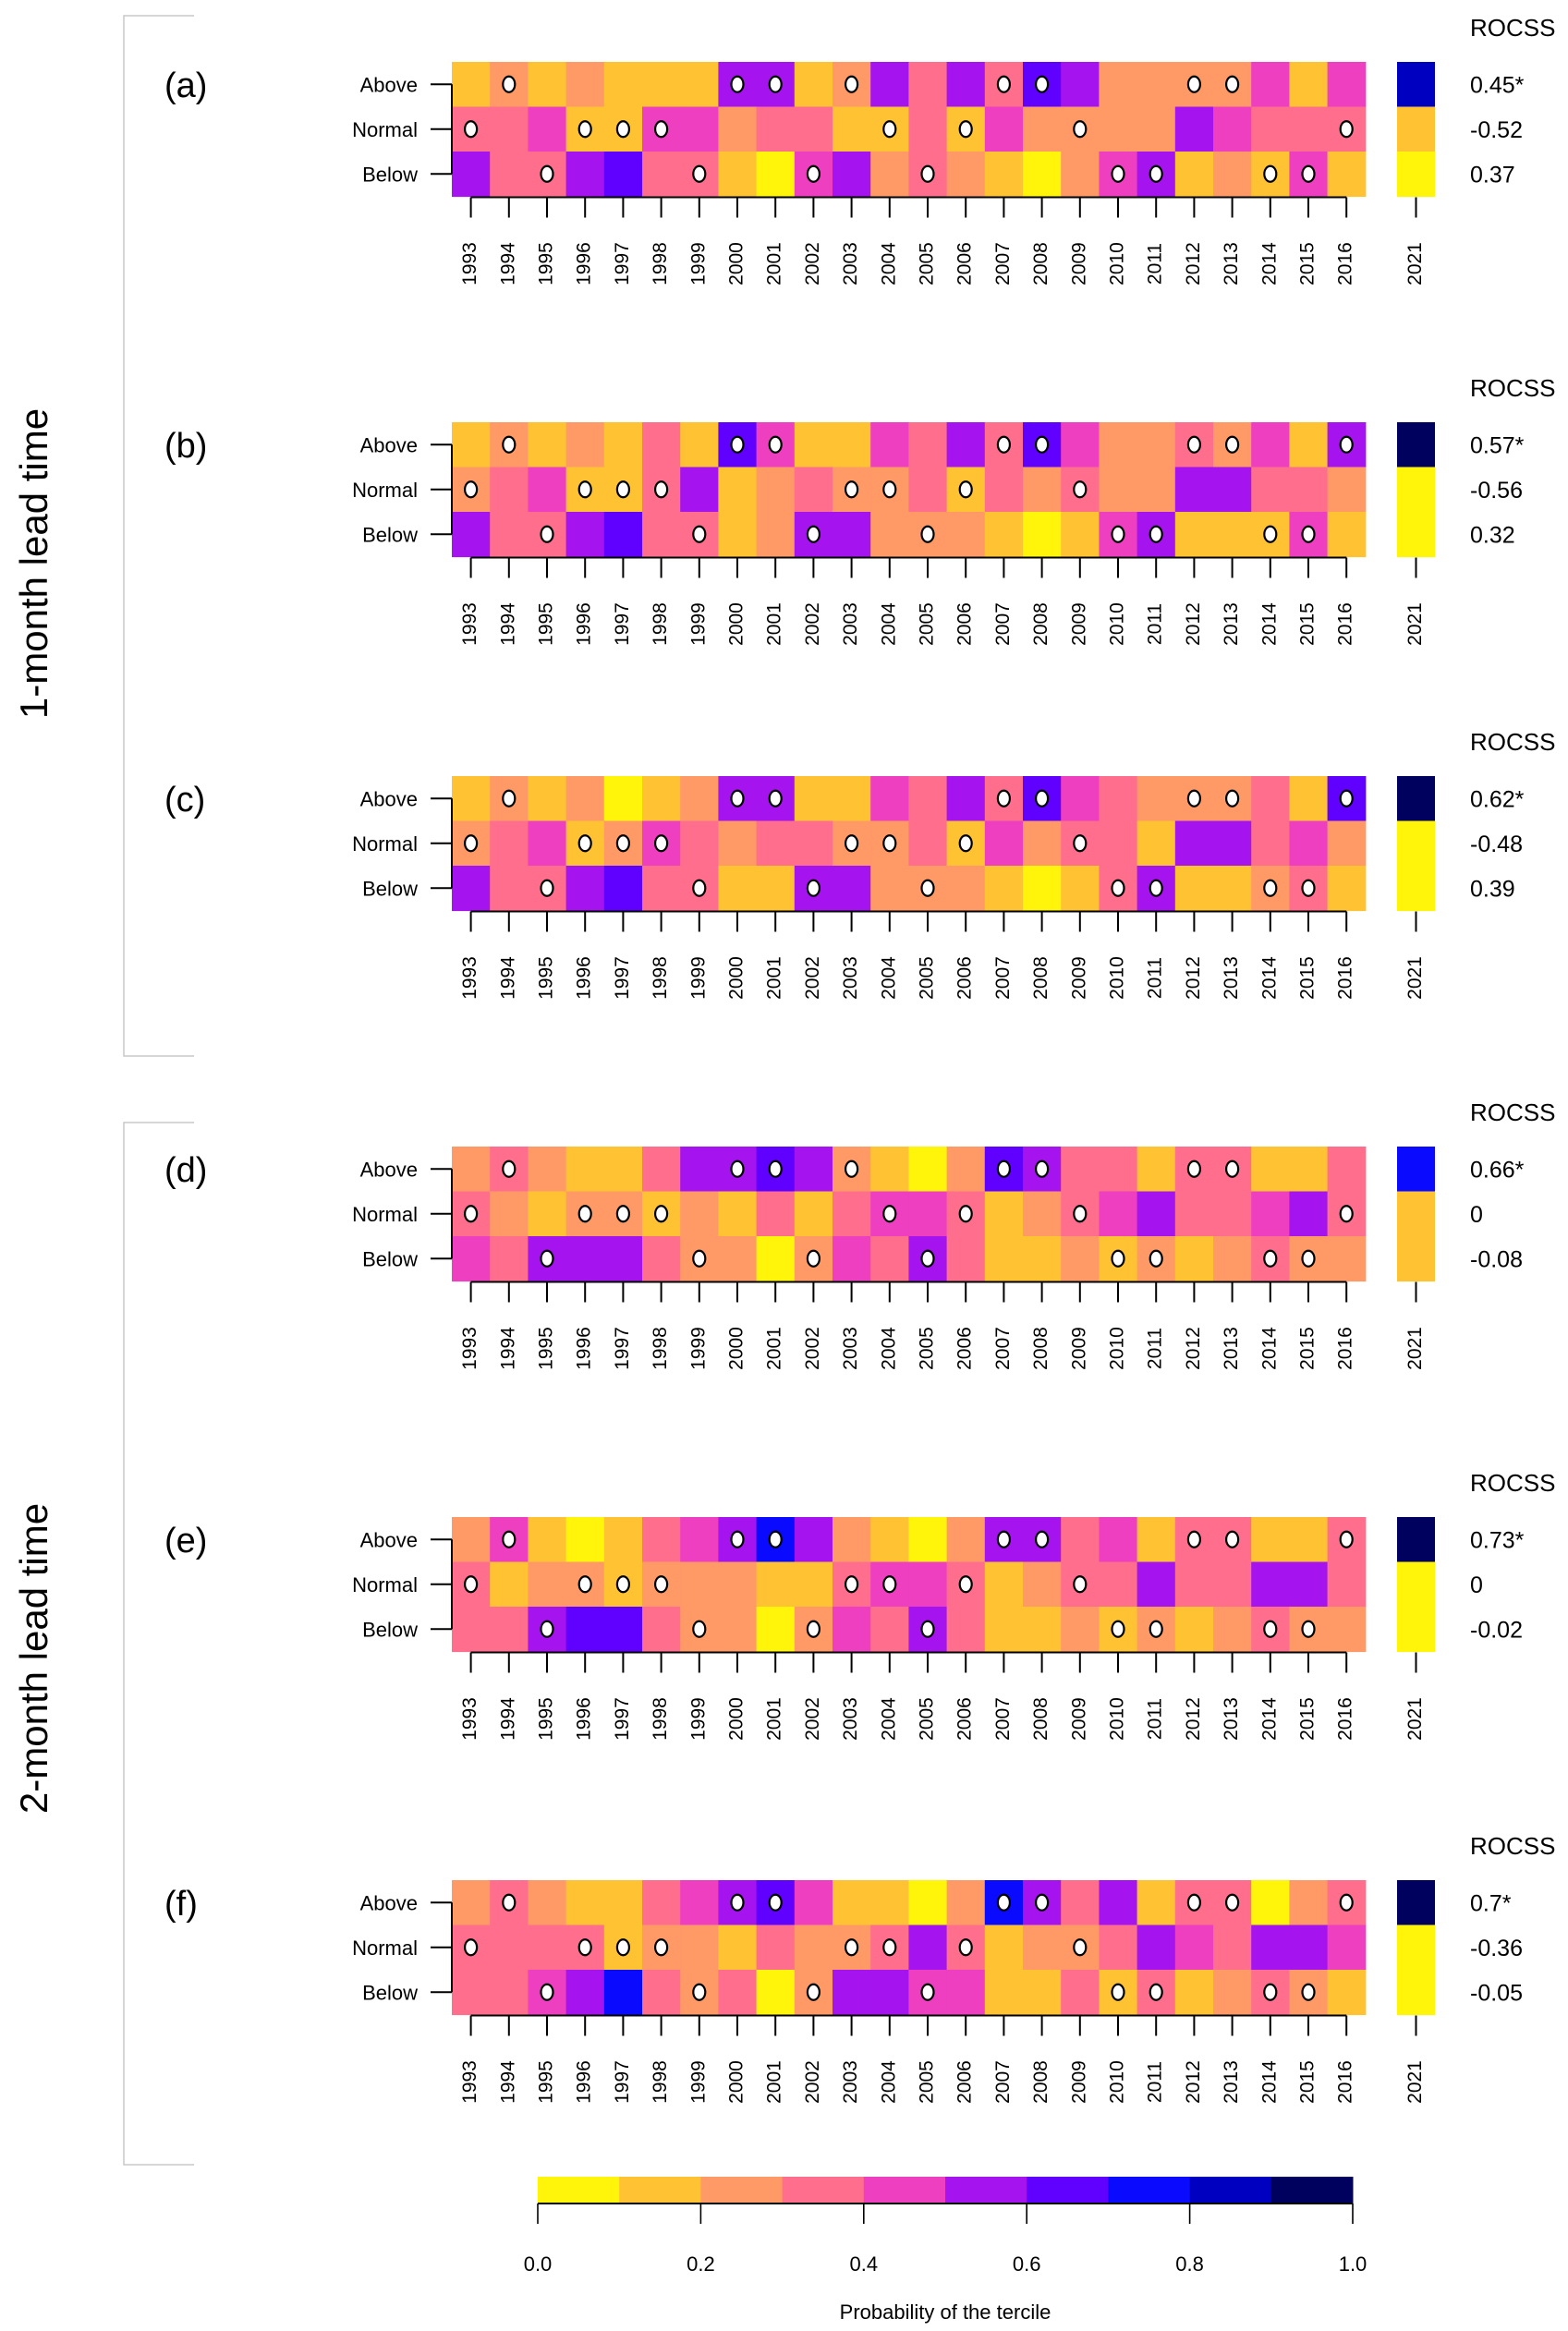 The image size is (1568, 2331). What do you see at coordinates (469, 263) in the screenshot?
I see `x-tick-label: 1993` at bounding box center [469, 263].